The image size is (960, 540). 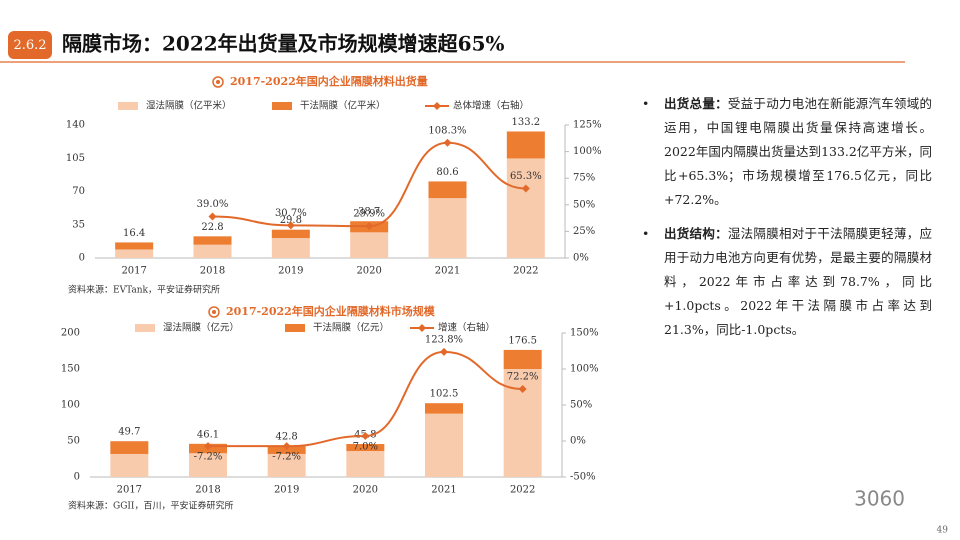 I want to click on y-tick-label: 105, so click(x=75, y=158).